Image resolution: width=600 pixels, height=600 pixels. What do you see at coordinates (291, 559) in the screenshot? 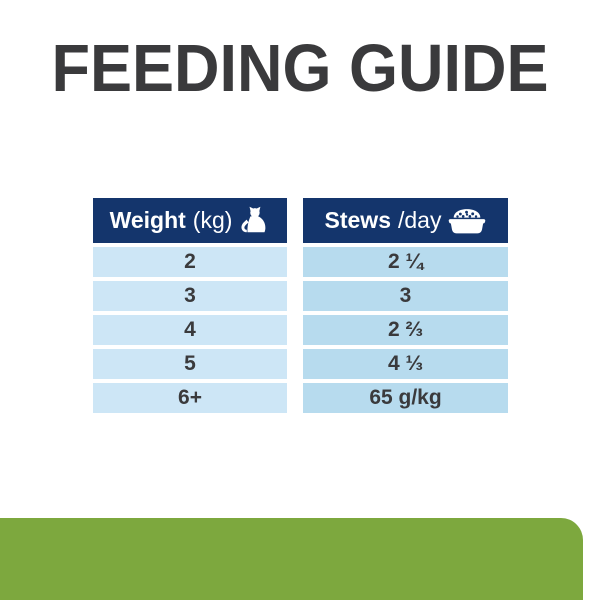
I see `green-footer-bar` at bounding box center [291, 559].